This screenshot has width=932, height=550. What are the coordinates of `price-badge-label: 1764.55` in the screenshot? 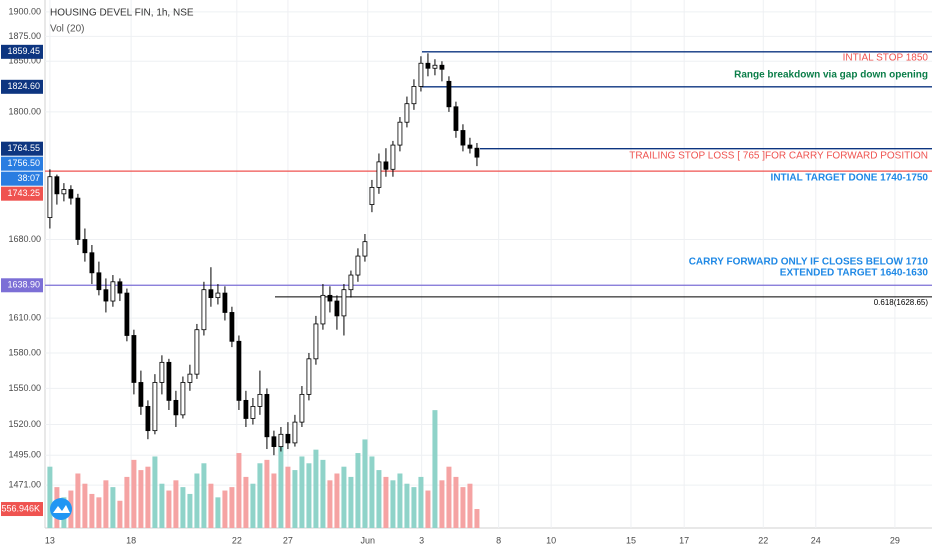 It's located at (23, 148).